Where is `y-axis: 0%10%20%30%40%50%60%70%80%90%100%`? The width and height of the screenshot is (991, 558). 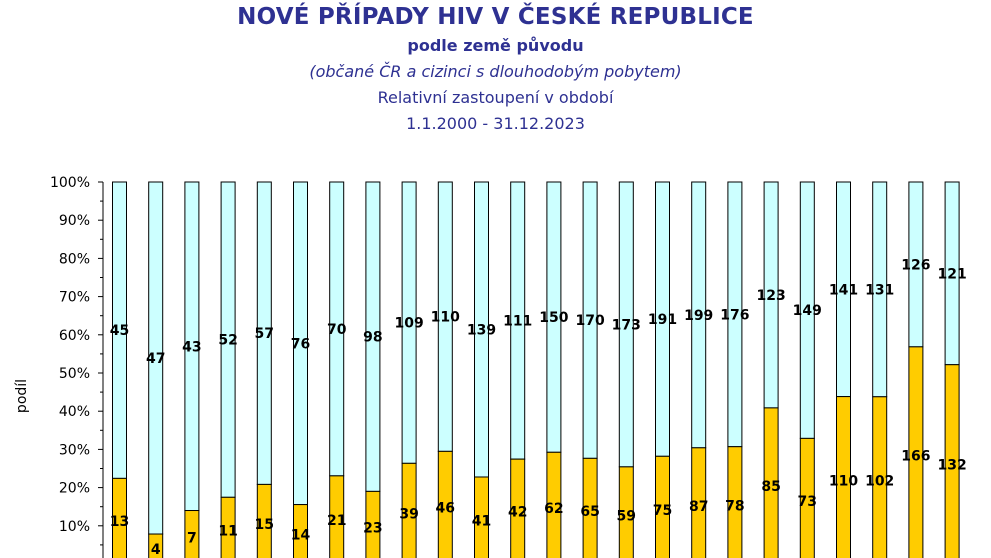
y-axis: 0%10%20%30%40%50%60%70%80%90%100% is located at coordinates (77, 366).